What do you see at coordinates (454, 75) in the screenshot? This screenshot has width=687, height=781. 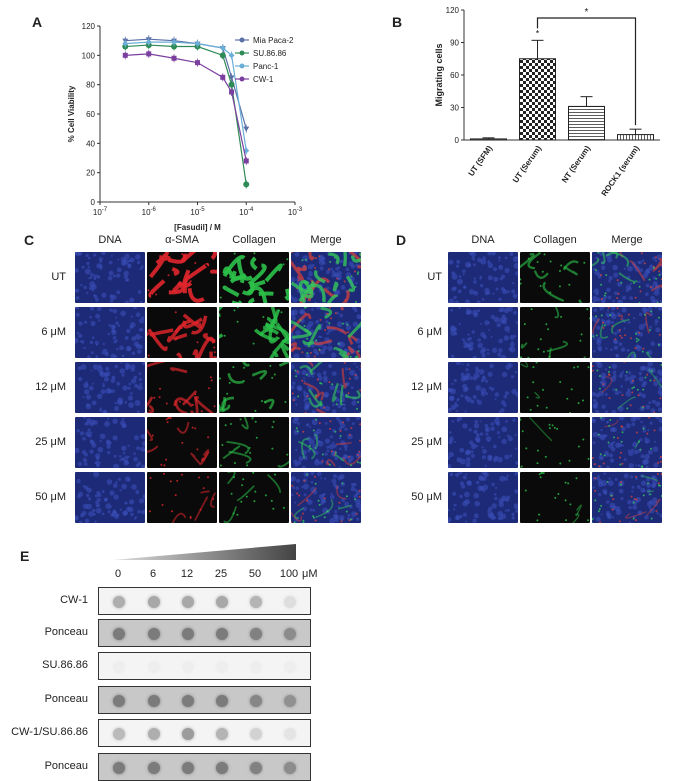 I see `y-tick-label: 60` at bounding box center [454, 75].